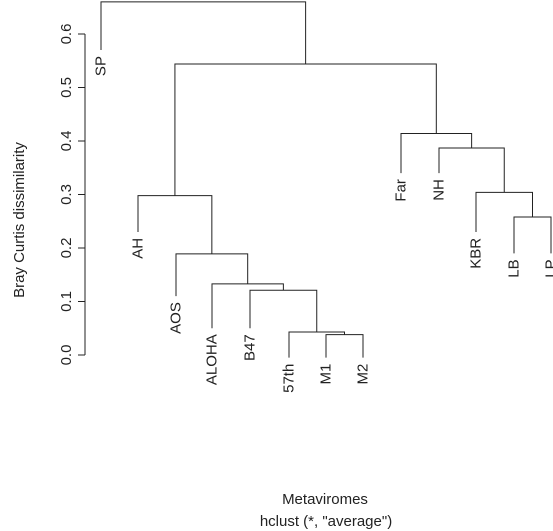 This screenshot has height=531, width=553. What do you see at coordinates (66, 87) in the screenshot?
I see `y-tick-label: 0.5` at bounding box center [66, 87].